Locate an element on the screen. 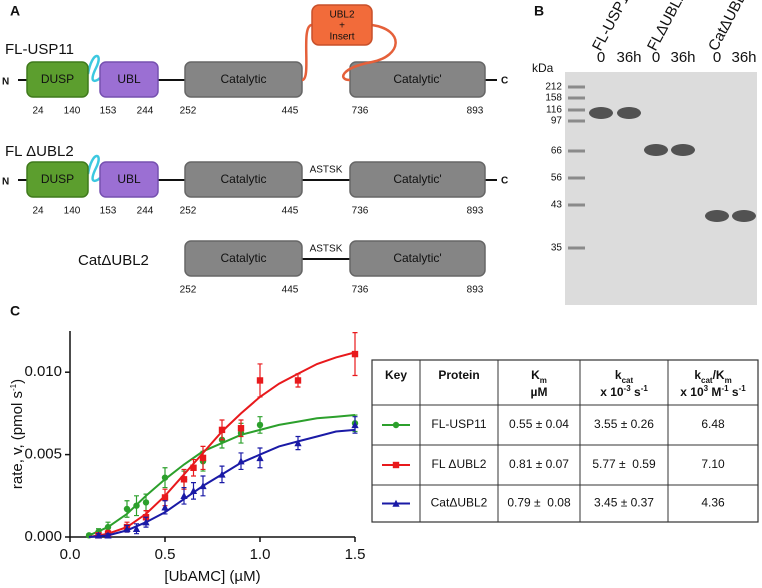 Image resolution: width=762 pixels, height=588 pixels. mw-marker: 56 is located at coordinates (557, 178).